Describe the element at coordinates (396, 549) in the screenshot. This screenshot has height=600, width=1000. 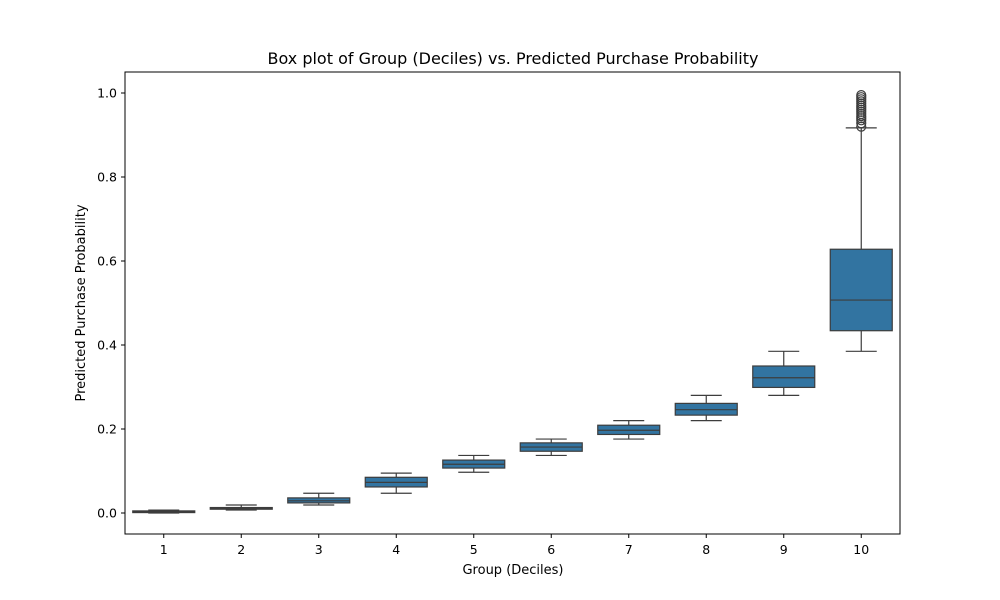
I see `x-tick-label: 4` at that location.